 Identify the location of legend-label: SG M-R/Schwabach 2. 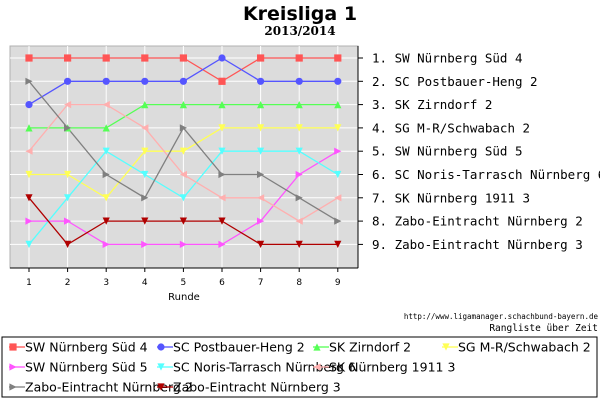
(524, 347).